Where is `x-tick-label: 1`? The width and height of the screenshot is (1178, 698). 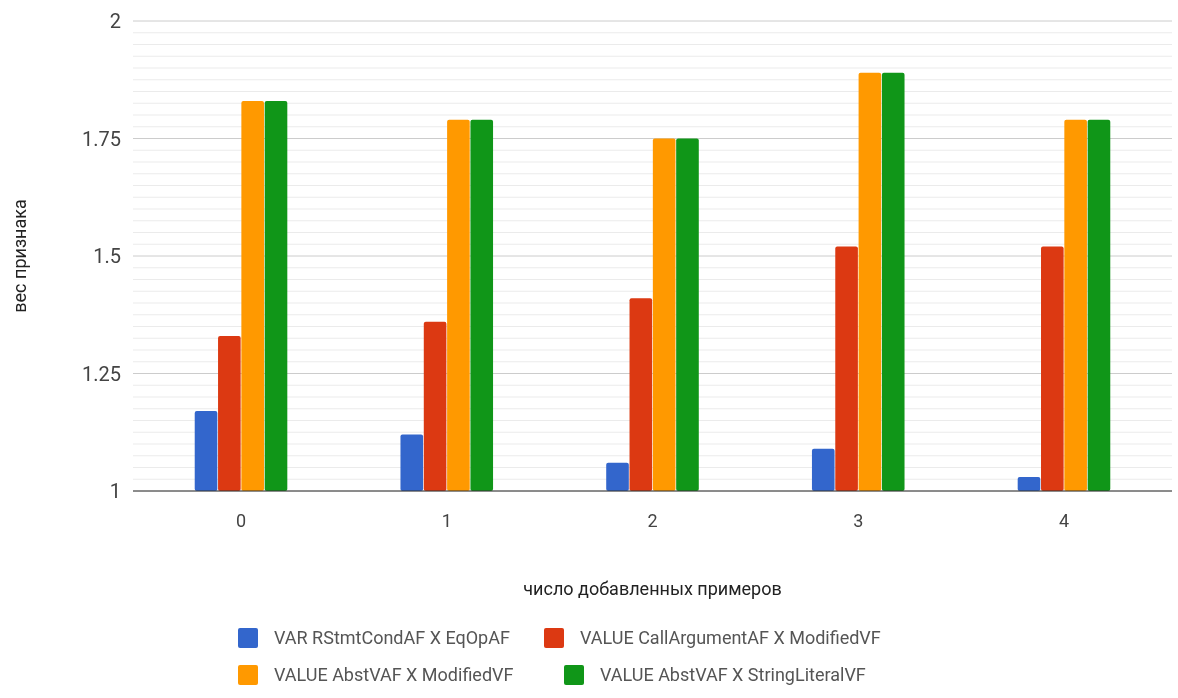
x-tick-label: 1 is located at coordinates (446, 520).